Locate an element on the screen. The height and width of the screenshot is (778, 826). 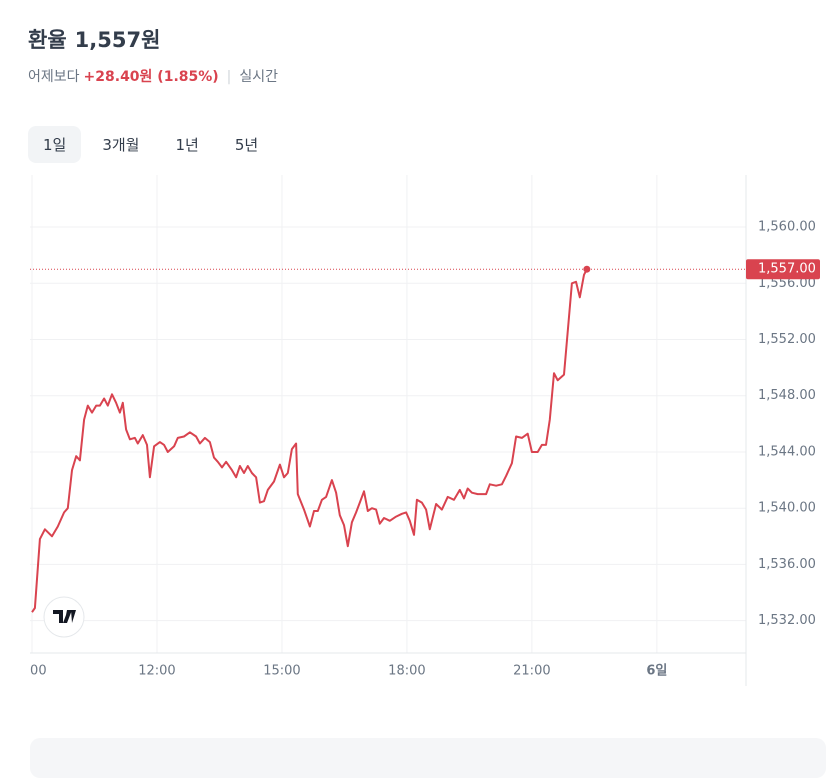
title: 환율 is located at coordinates (47, 40).